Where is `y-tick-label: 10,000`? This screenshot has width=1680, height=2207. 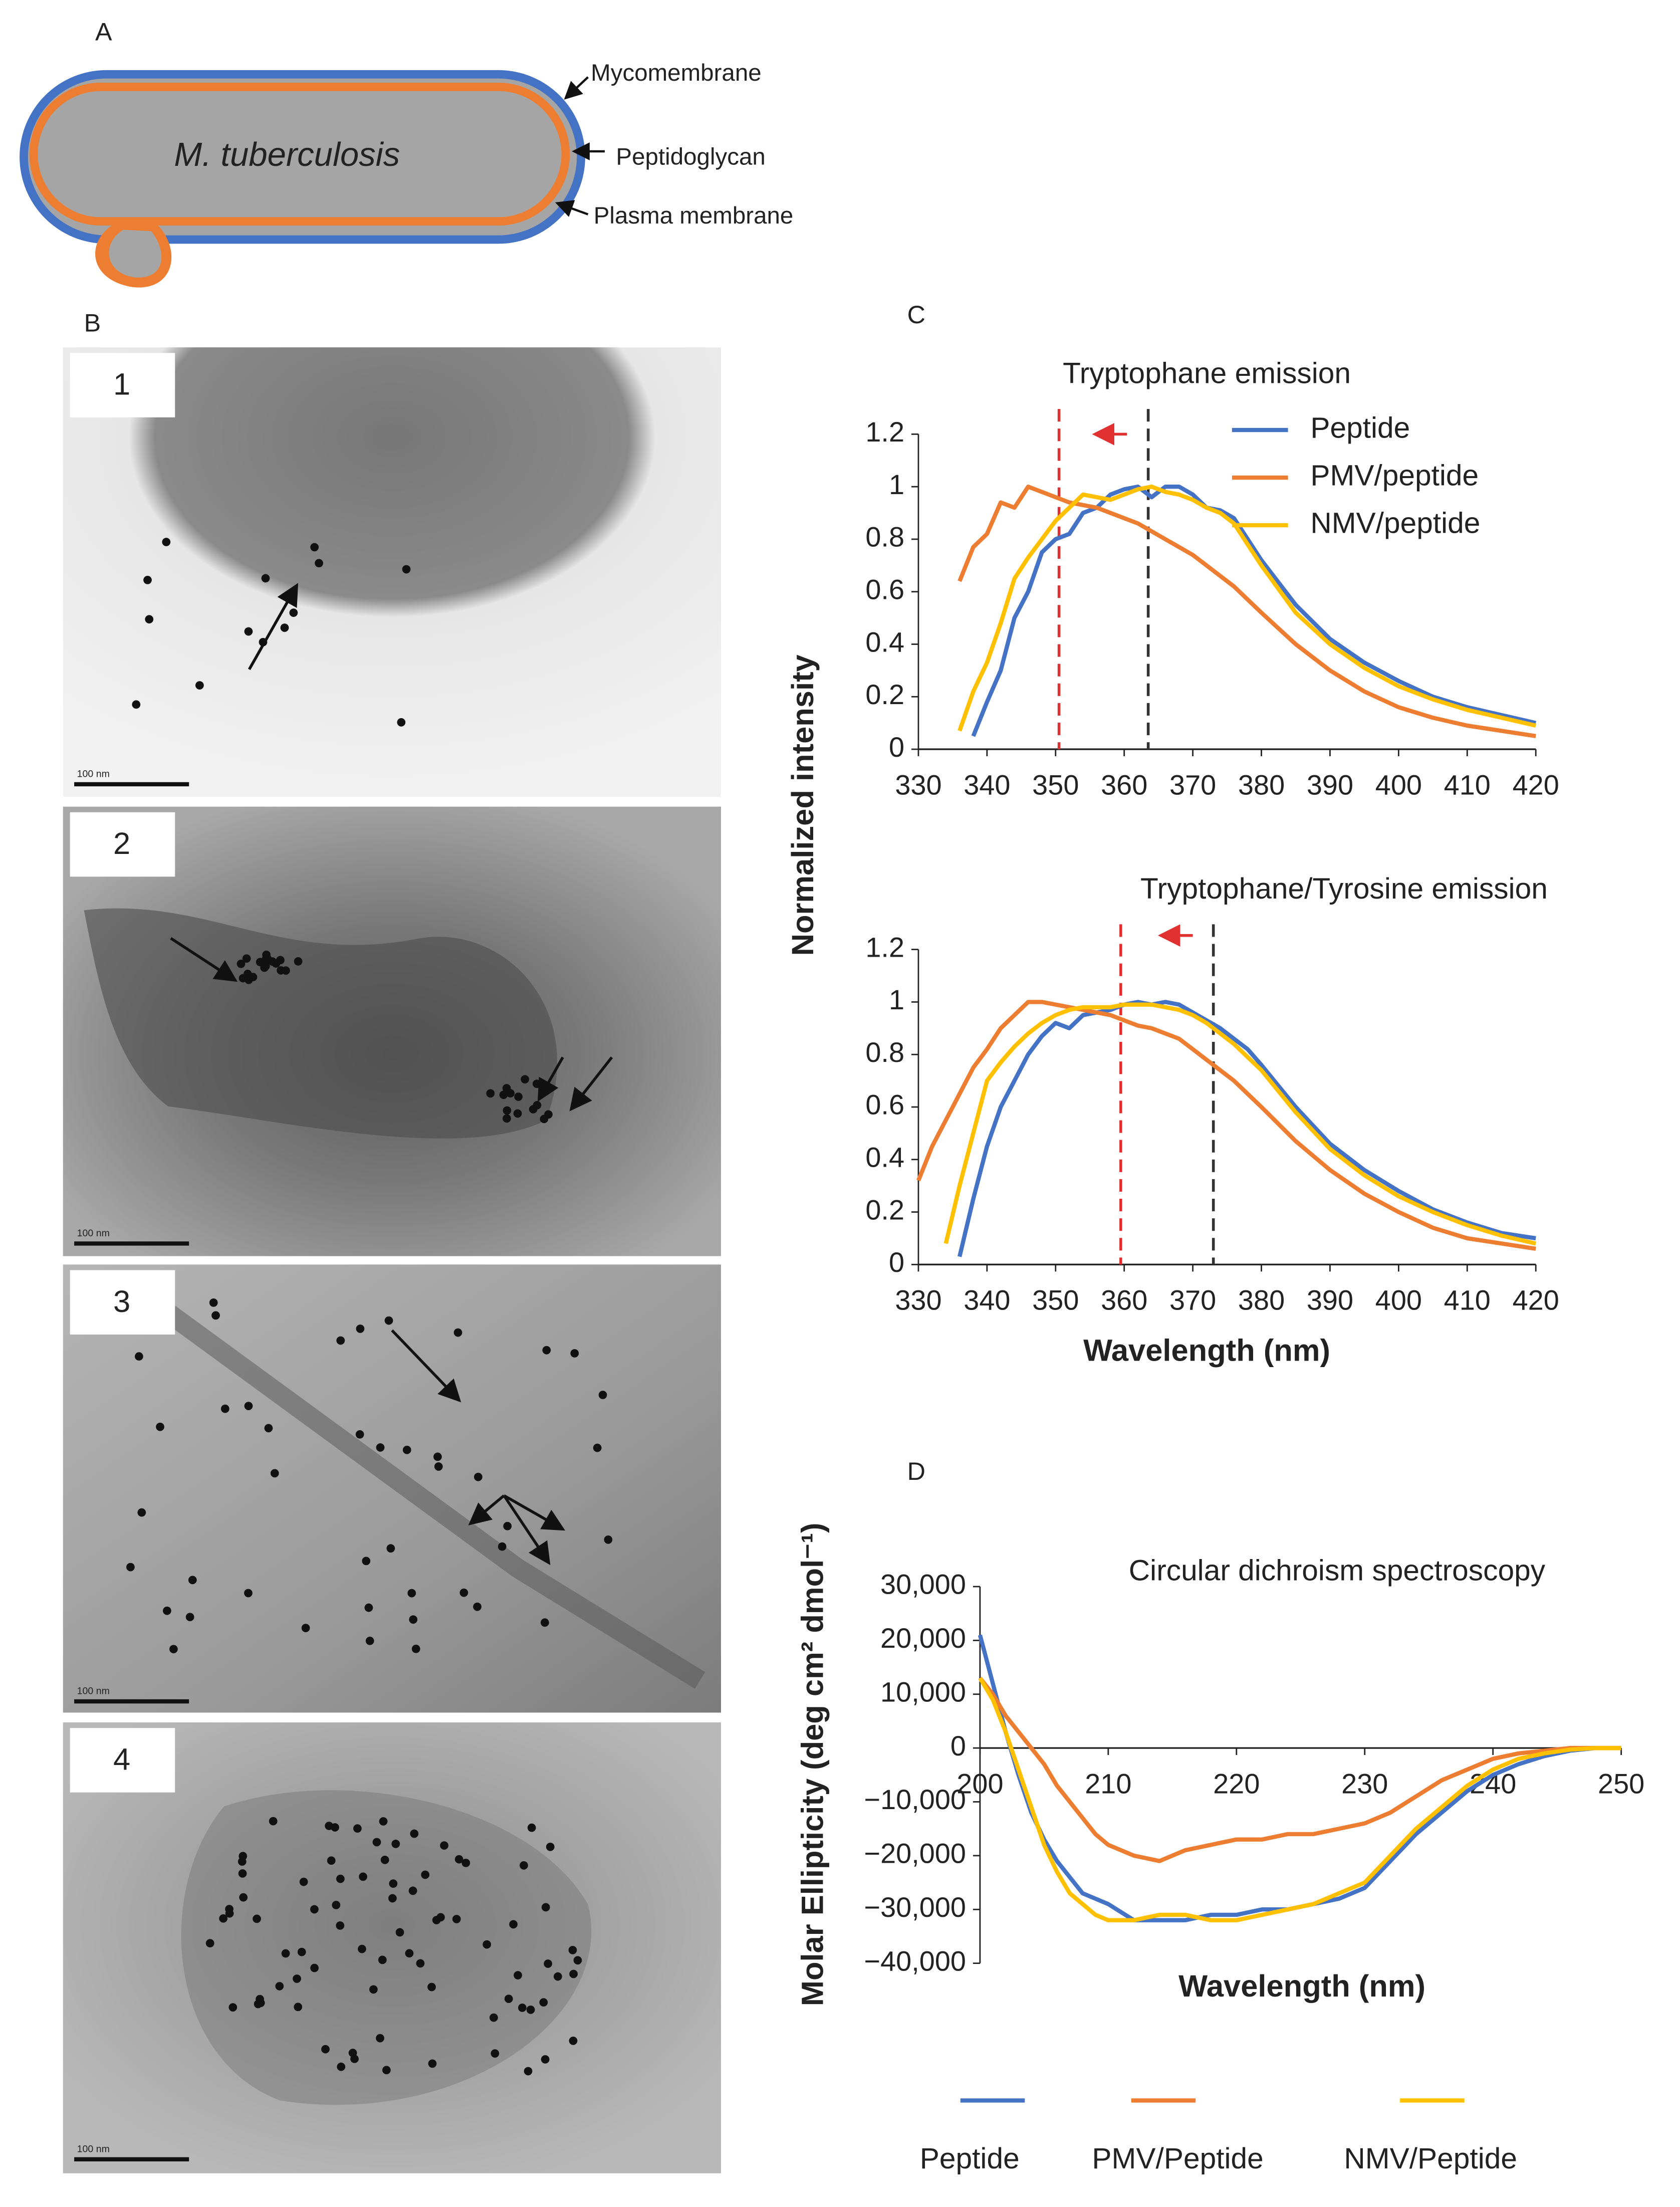
y-tick-label: 10,000 is located at coordinates (923, 1692).